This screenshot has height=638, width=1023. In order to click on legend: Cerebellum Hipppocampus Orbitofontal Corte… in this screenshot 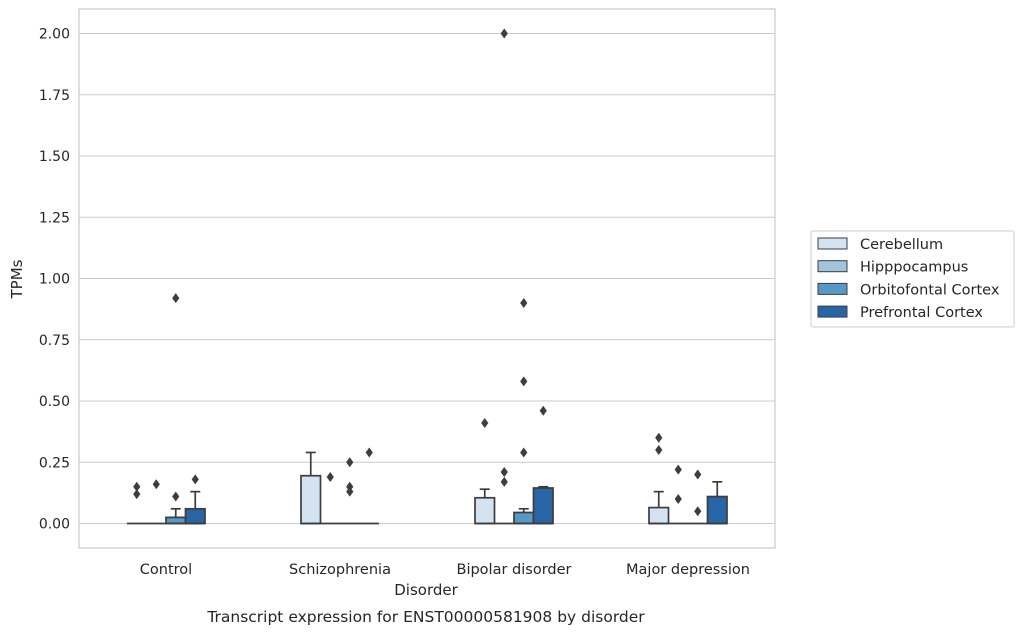, I will do `click(912, 279)`.